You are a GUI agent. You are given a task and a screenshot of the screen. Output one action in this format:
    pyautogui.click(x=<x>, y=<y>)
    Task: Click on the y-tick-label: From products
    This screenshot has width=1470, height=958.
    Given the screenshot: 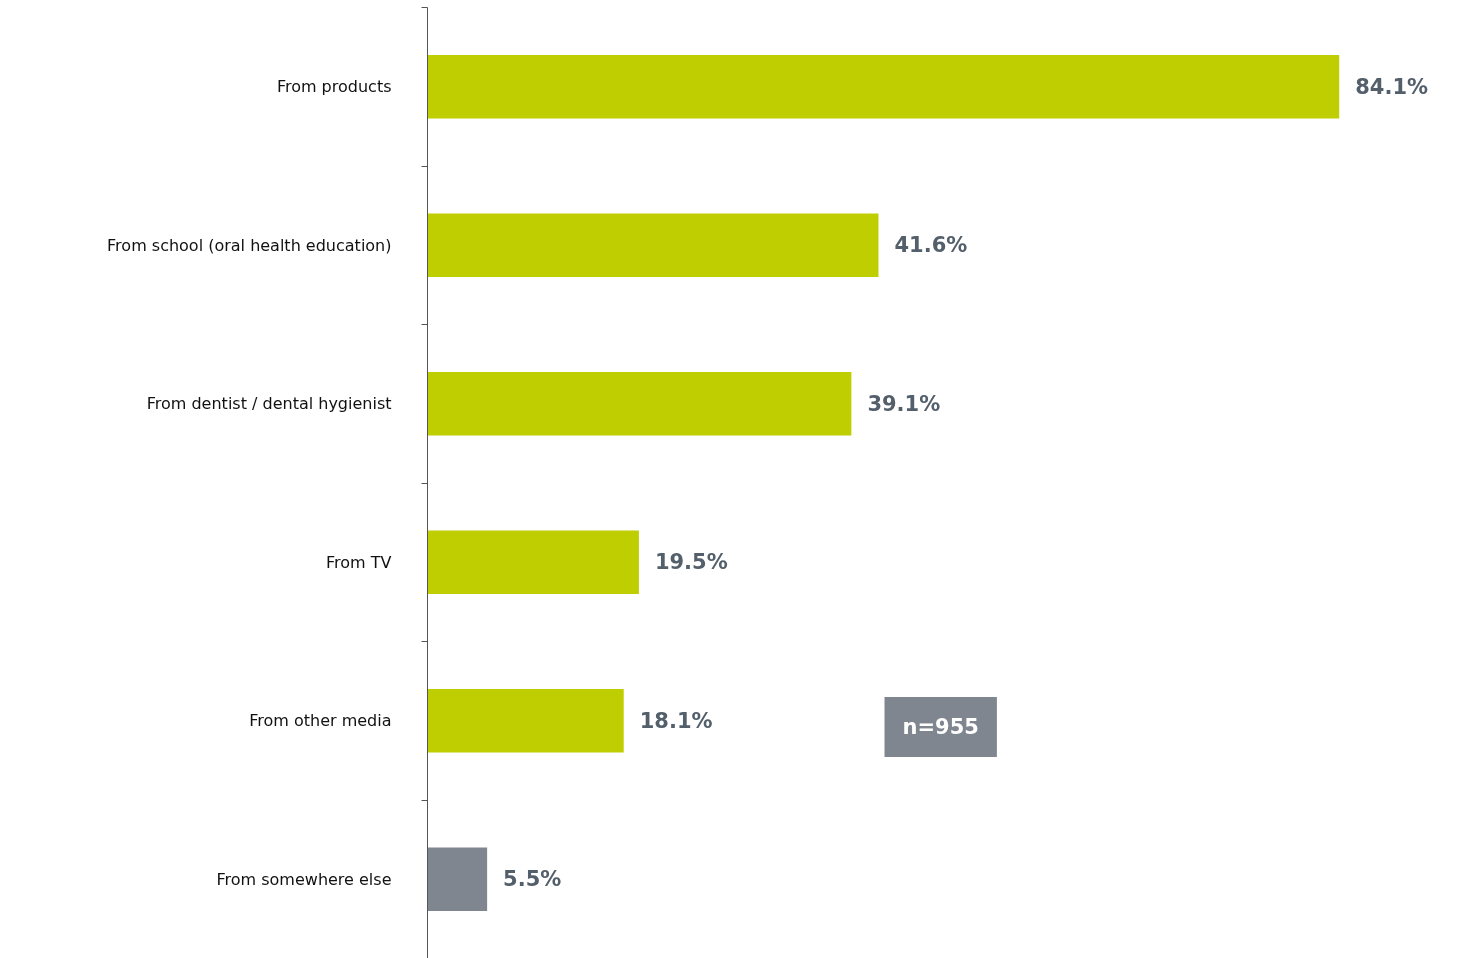 What is the action you would take?
    pyautogui.click(x=334, y=87)
    